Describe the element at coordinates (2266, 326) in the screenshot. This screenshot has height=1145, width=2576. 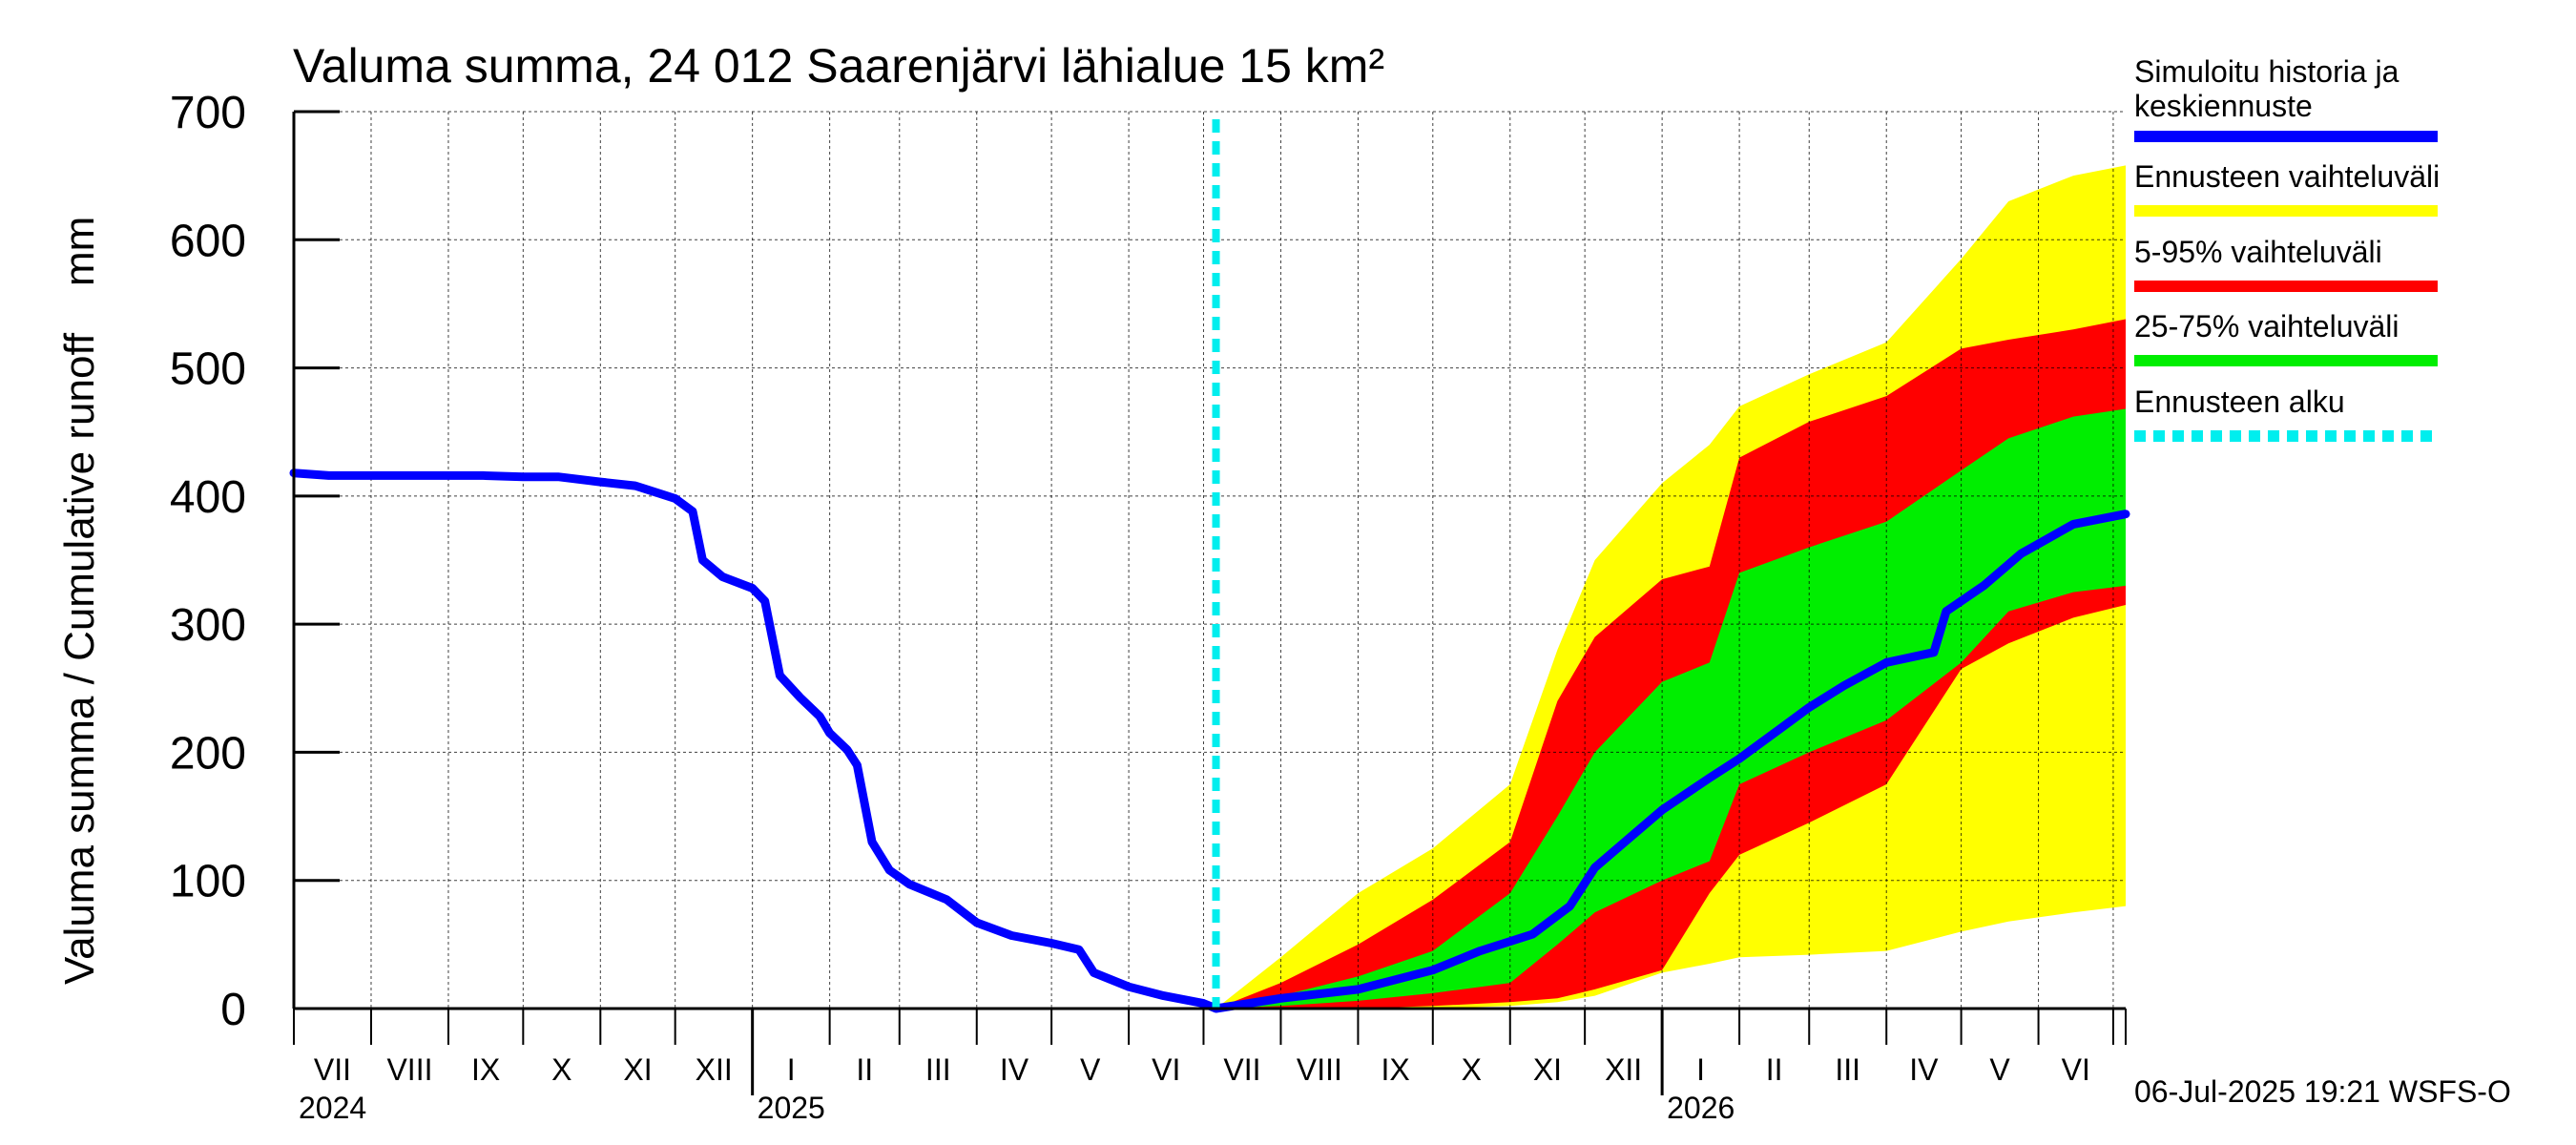
I see `legend-label: 25-75% vaihteluväli` at that location.